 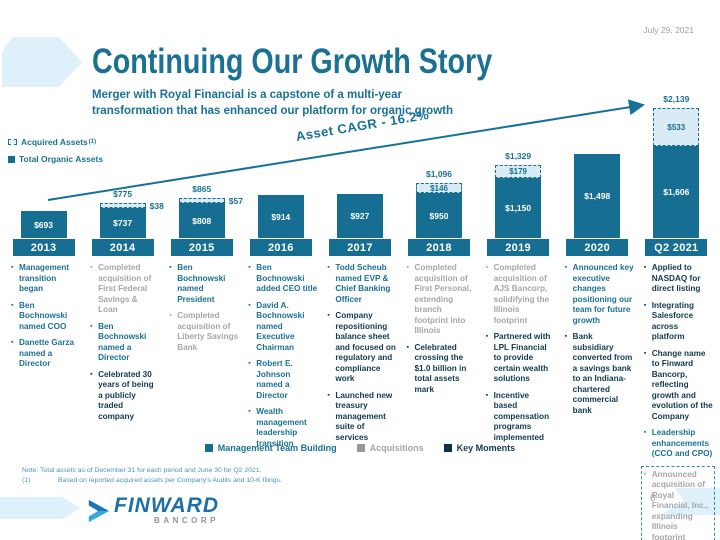 What do you see at coordinates (676, 247) in the screenshot?
I see `year-label-q2-2021: Q2 2021` at bounding box center [676, 247].